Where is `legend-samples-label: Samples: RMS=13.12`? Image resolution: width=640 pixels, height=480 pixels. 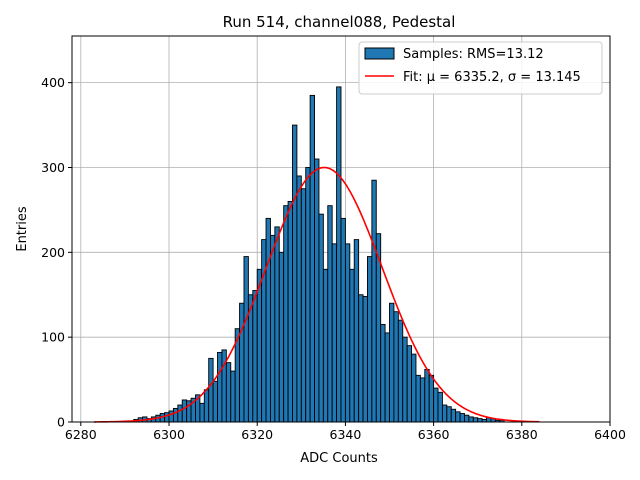 legend-samples-label: Samples: RMS=13.12 is located at coordinates (473, 54).